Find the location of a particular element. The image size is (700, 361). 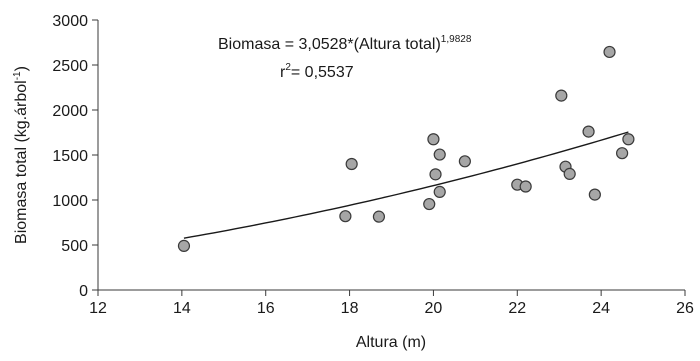

x-tick-label: 24 is located at coordinates (601, 308).